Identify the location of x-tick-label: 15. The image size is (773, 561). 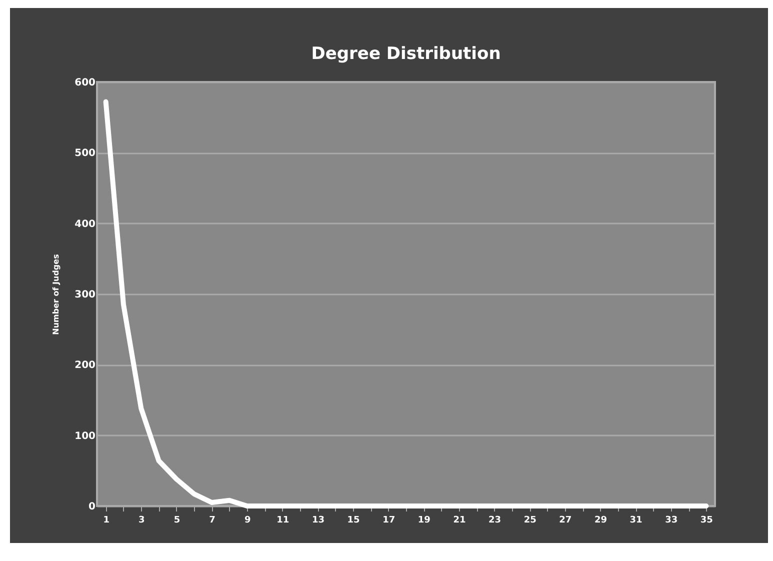
(353, 521).